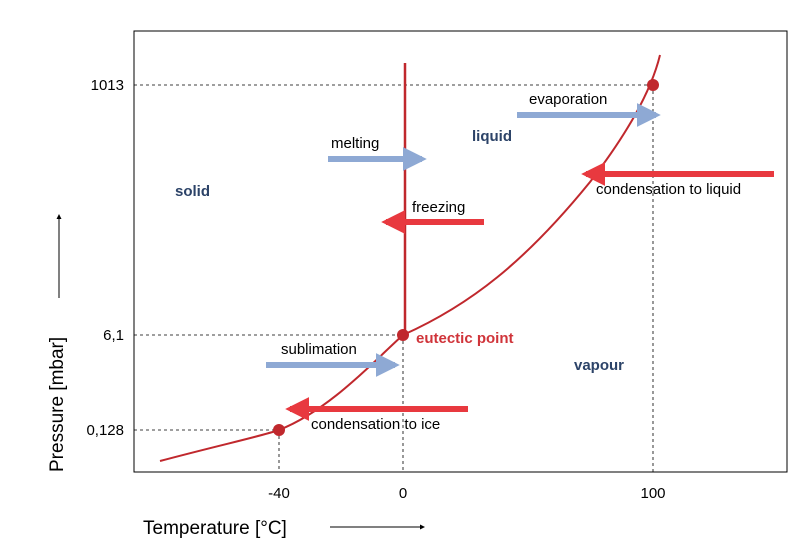  Describe the element at coordinates (107, 85) in the screenshot. I see `y-tick-1013: 1013` at that location.